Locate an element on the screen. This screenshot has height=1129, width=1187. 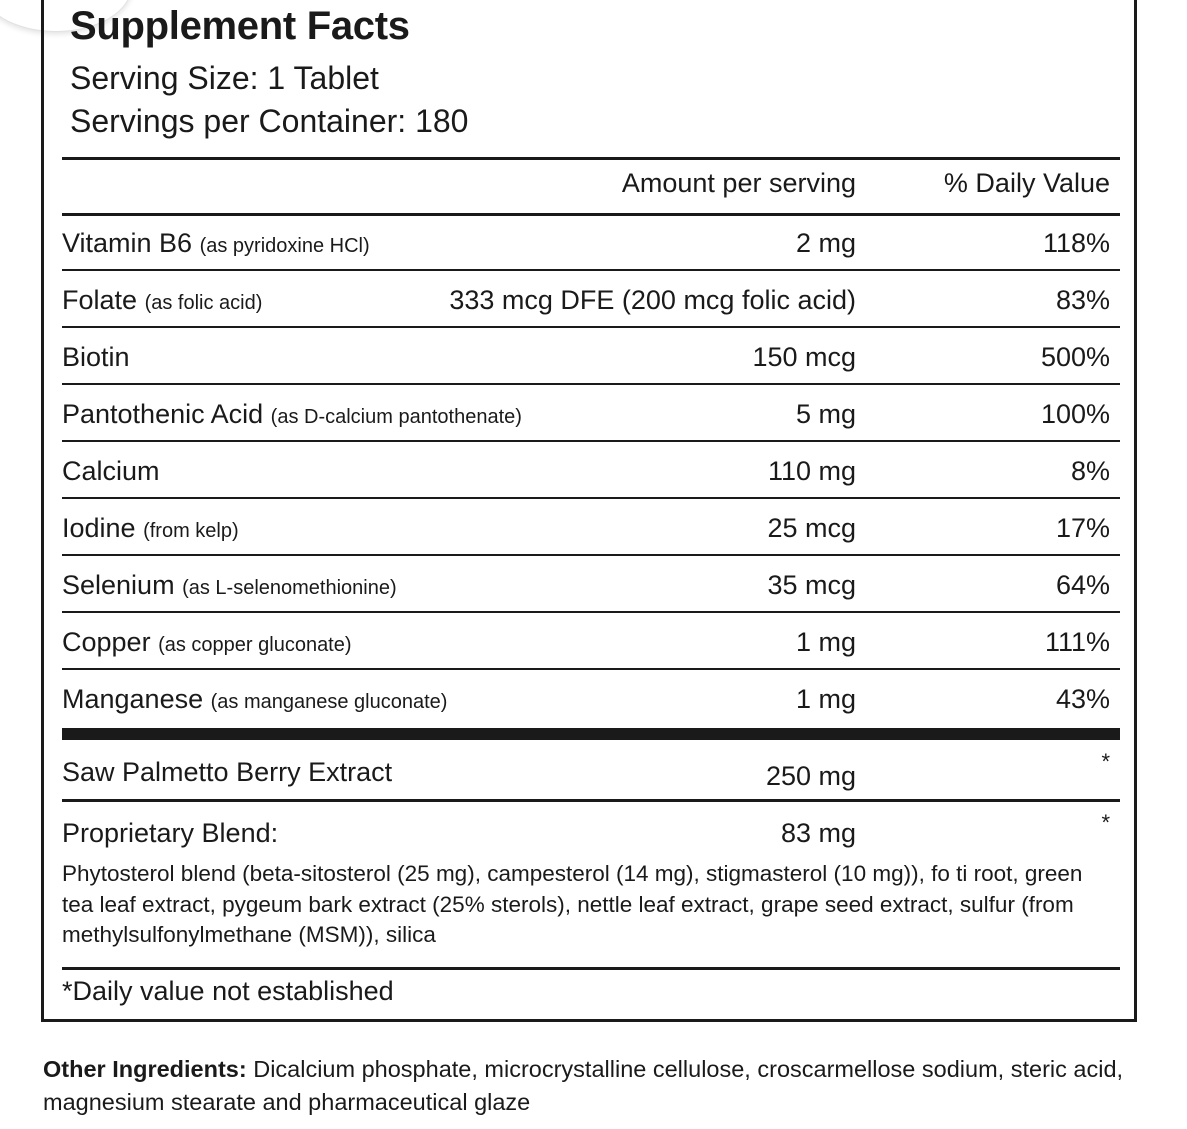
nutrient-daily-value: 17% is located at coordinates (1082, 528).